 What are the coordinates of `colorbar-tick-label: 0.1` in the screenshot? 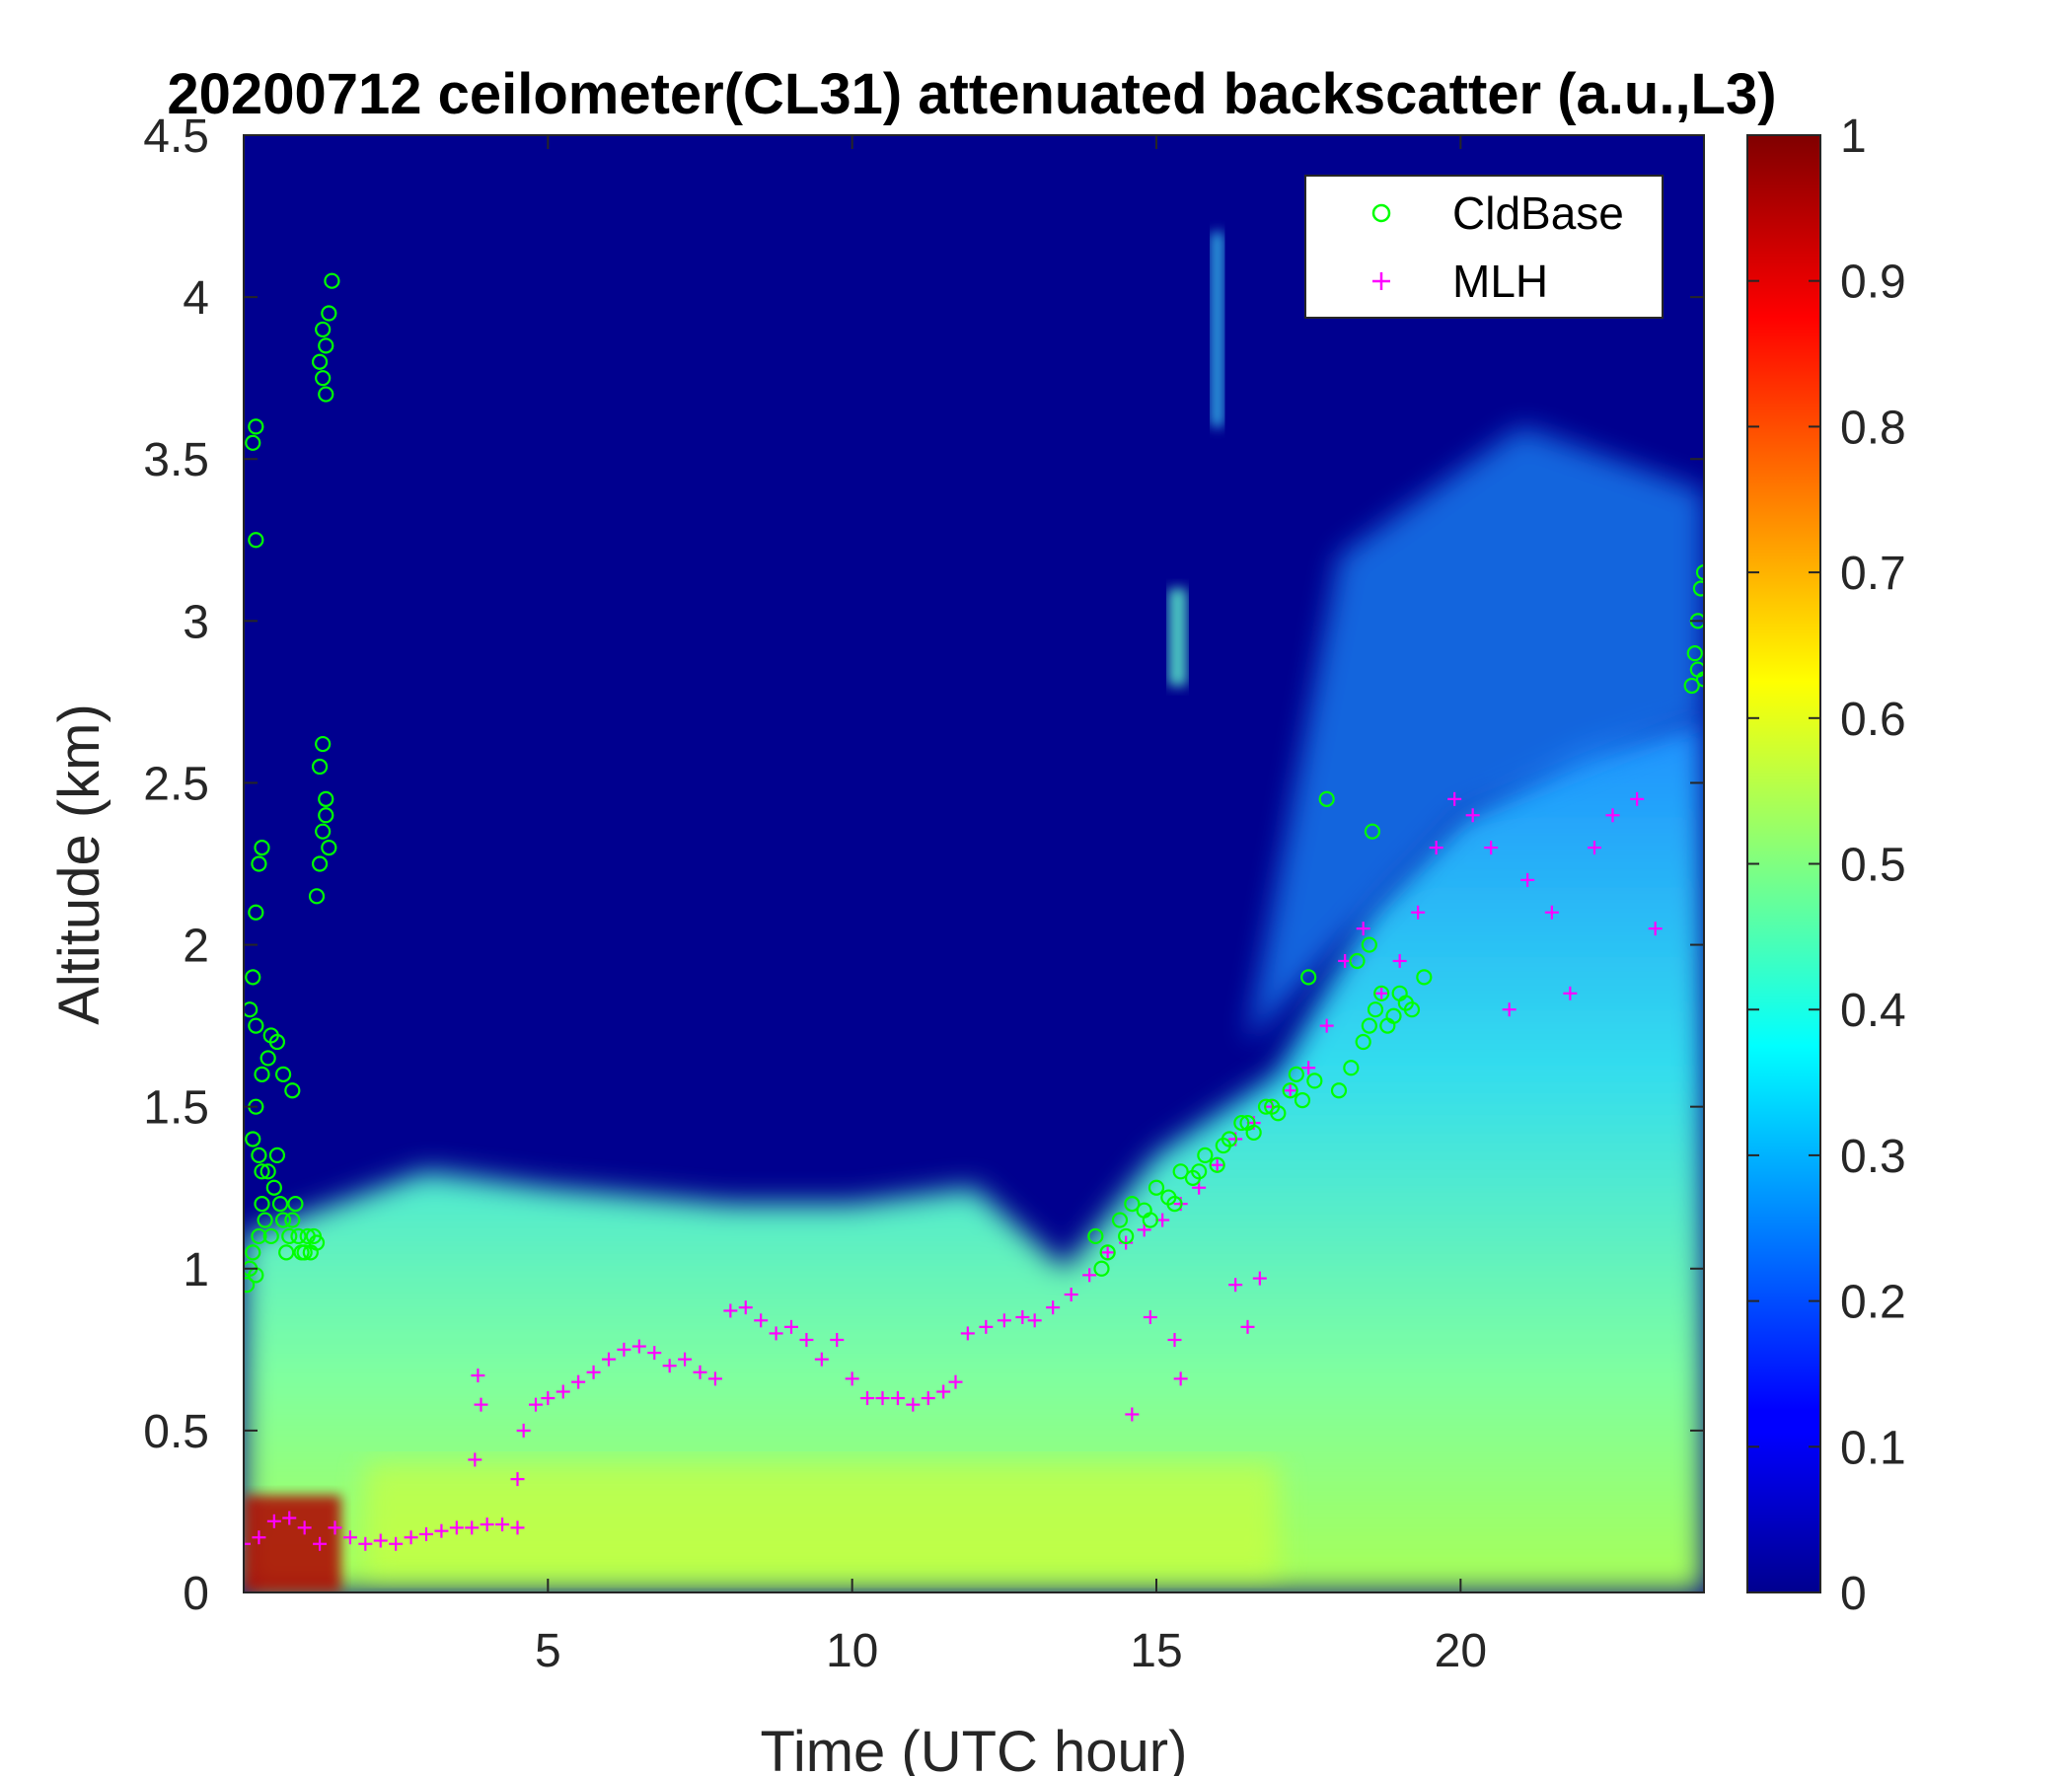 It's located at (1873, 1448).